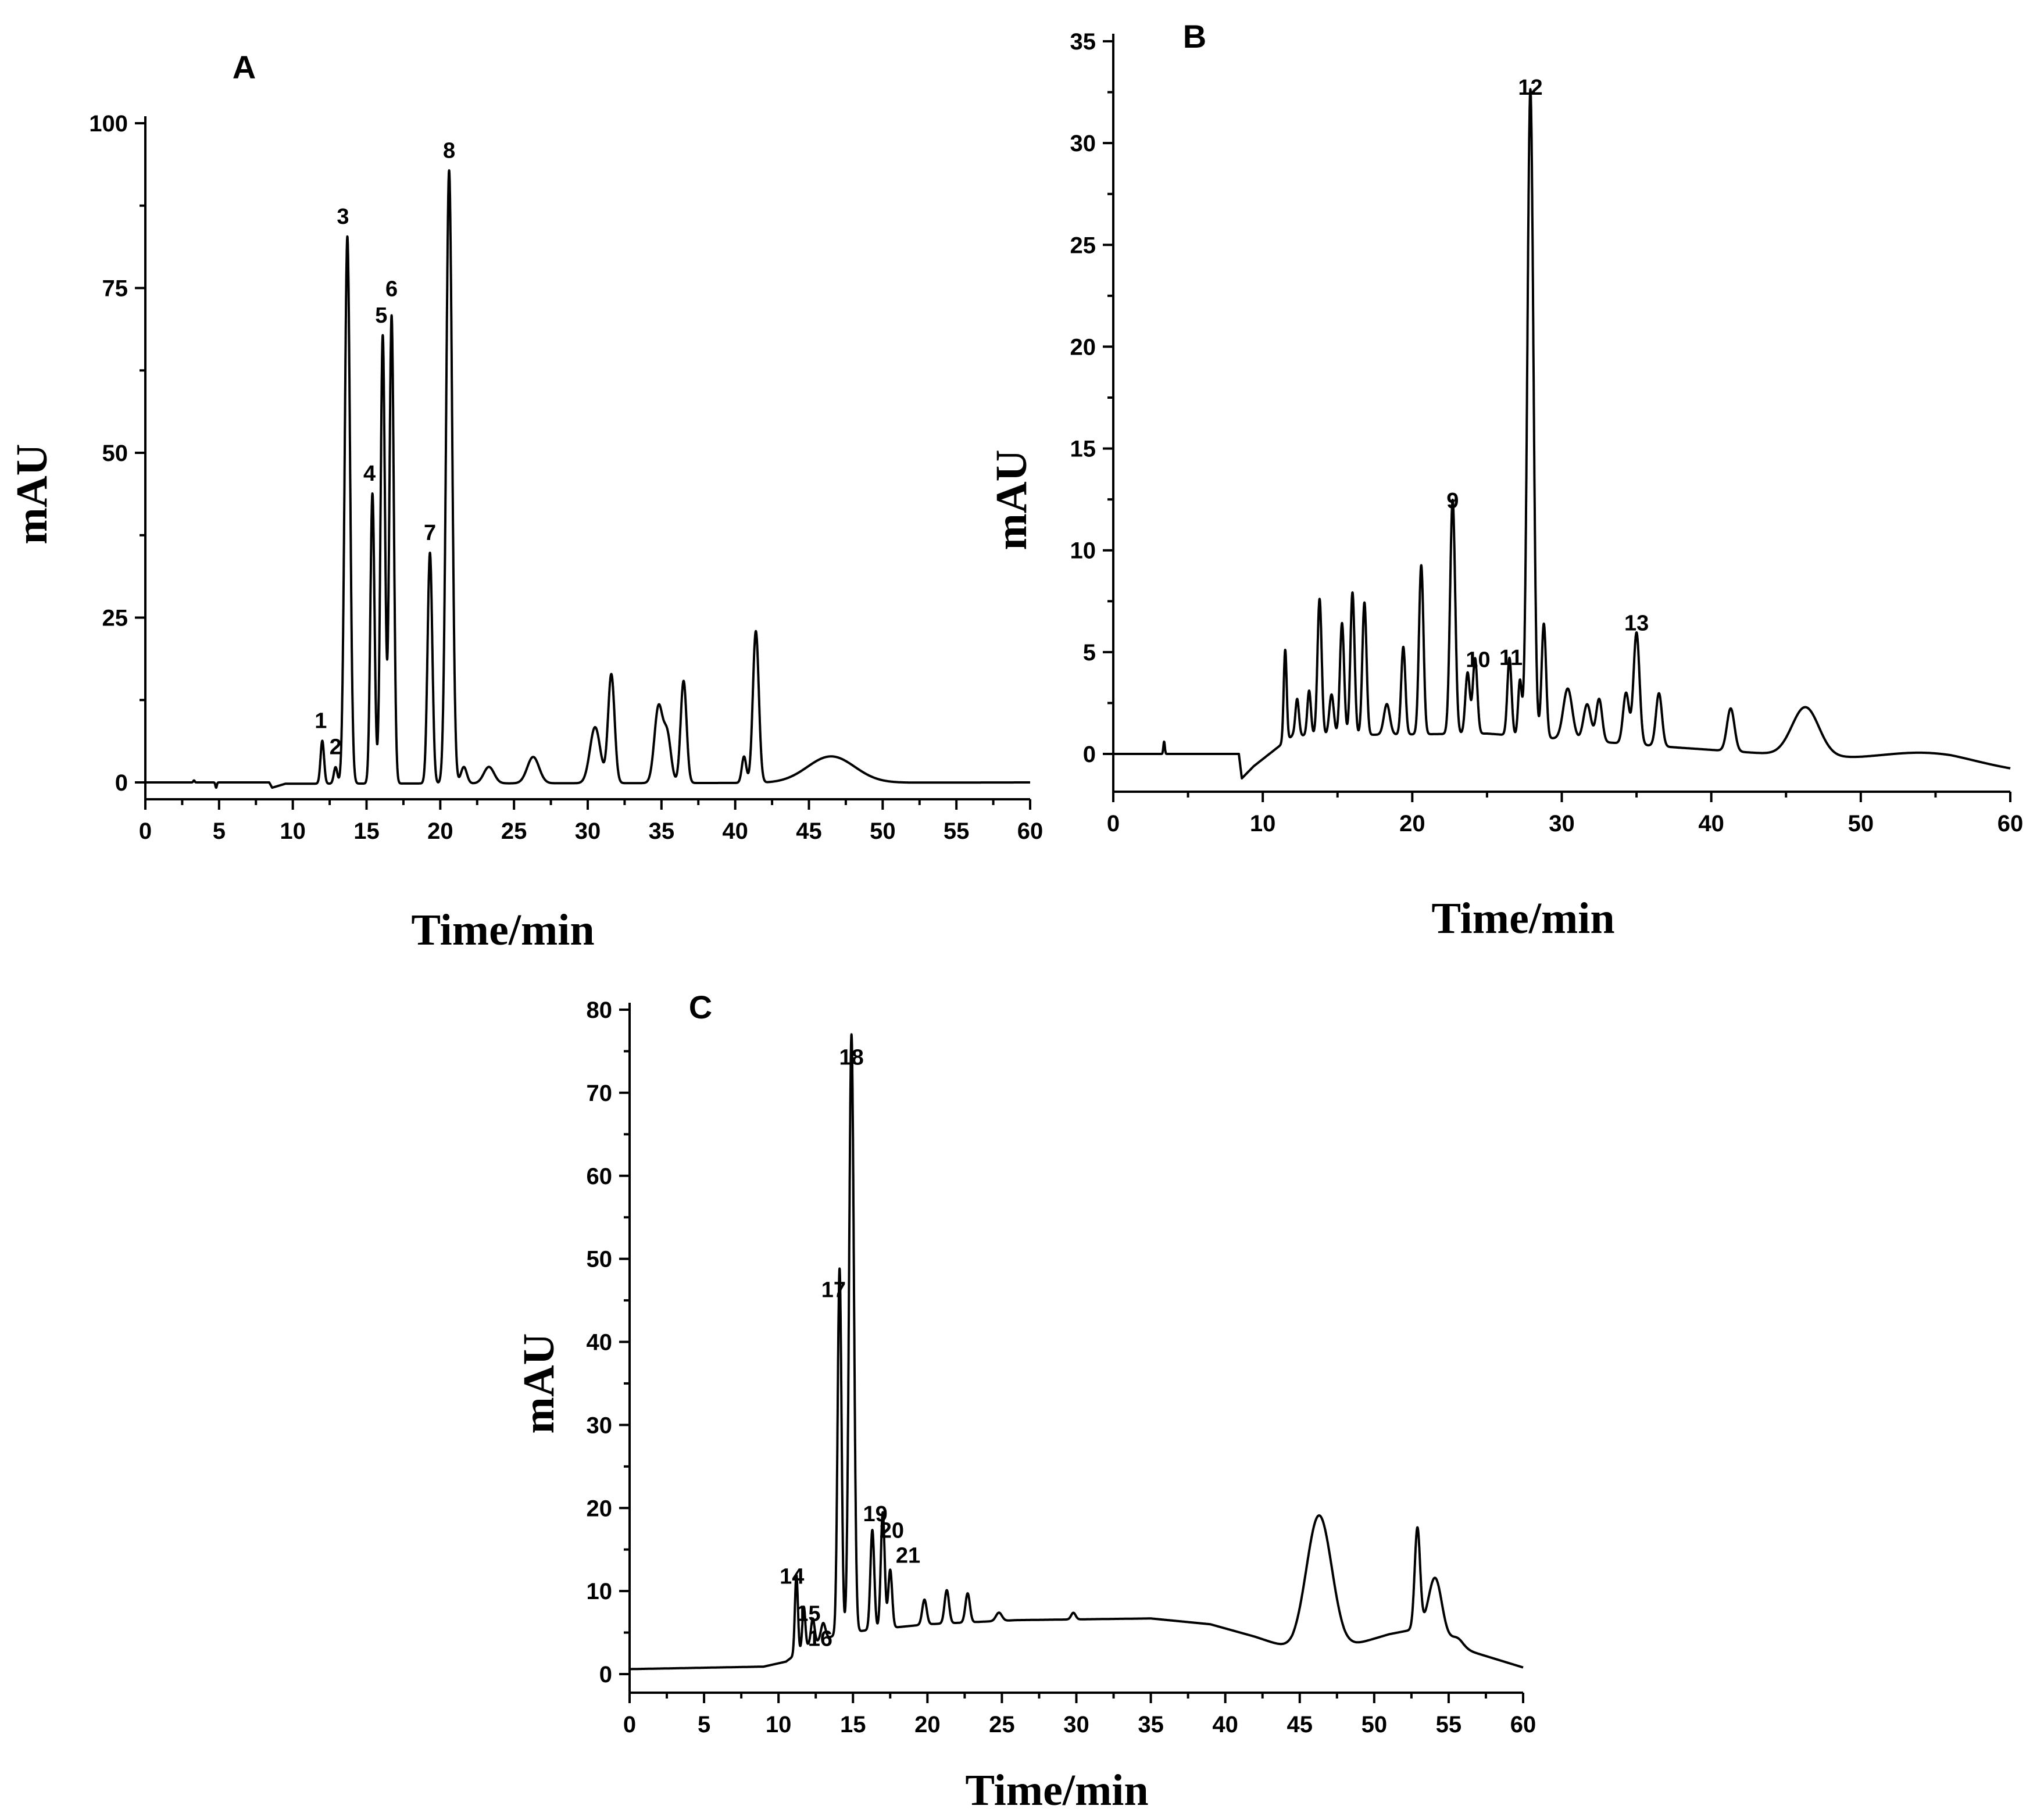 This screenshot has width=2044, height=1820. Describe the element at coordinates (1636, 623) in the screenshot. I see `peak-label-13: 13` at that location.